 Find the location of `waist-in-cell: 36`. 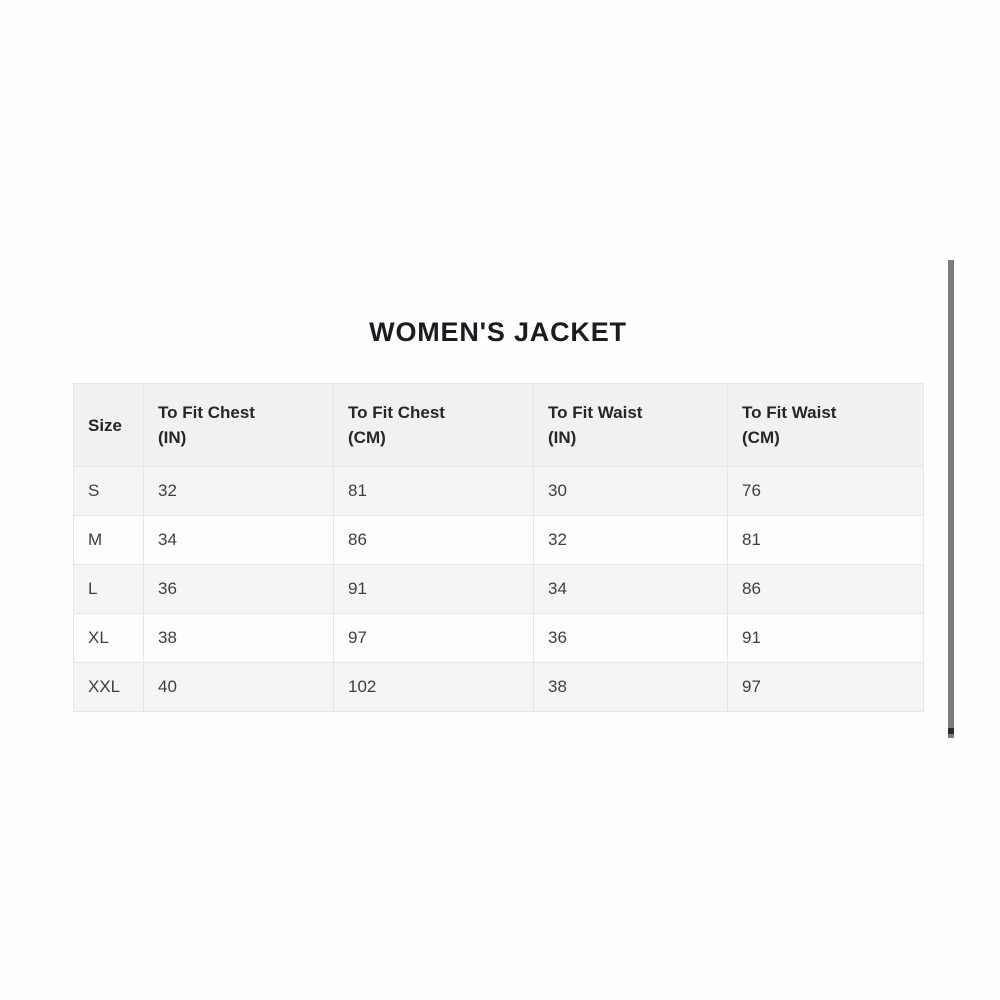

waist-in-cell: 36 is located at coordinates (630, 638).